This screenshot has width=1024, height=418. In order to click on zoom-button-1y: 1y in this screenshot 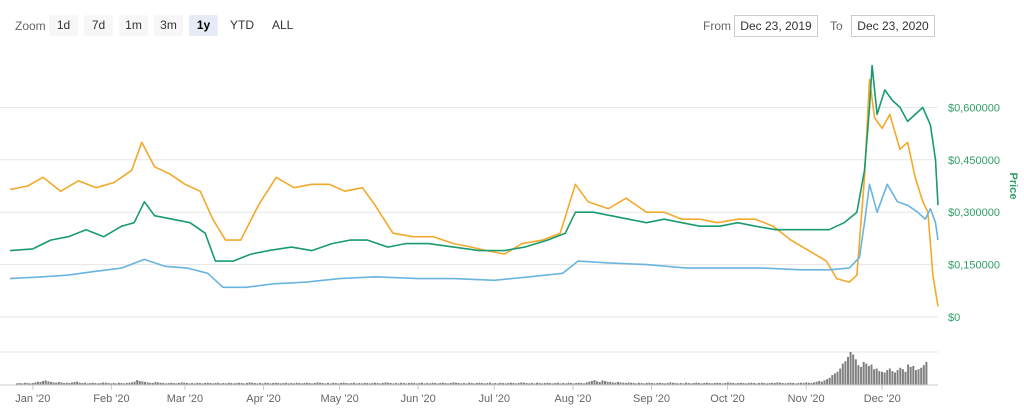, I will do `click(203, 25)`.